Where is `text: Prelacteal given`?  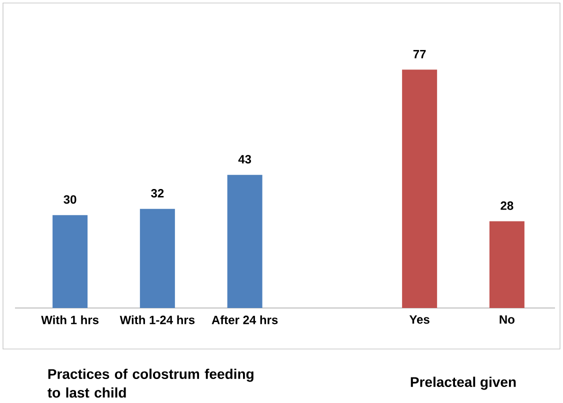 text: Prelacteal given is located at coordinates (463, 383).